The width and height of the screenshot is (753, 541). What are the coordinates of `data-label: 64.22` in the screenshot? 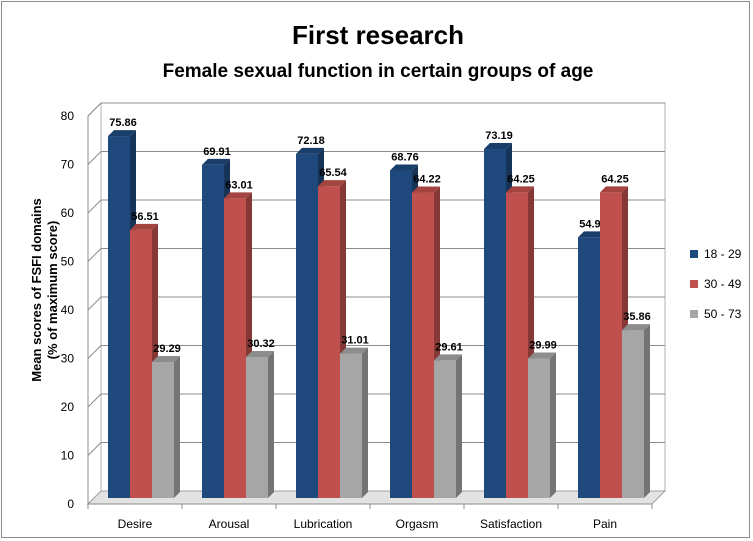 It's located at (427, 180).